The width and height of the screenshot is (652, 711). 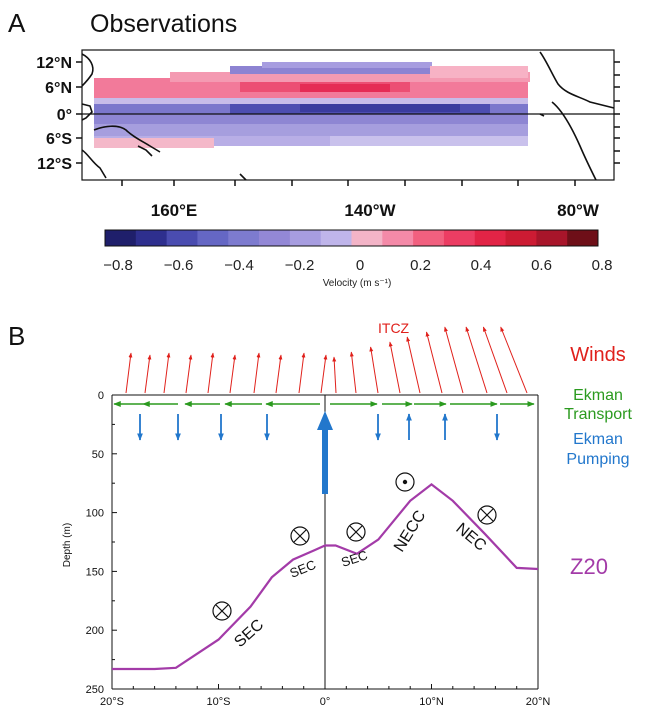 I want to click on lat-label-12n: 12°N, so click(x=54, y=63).